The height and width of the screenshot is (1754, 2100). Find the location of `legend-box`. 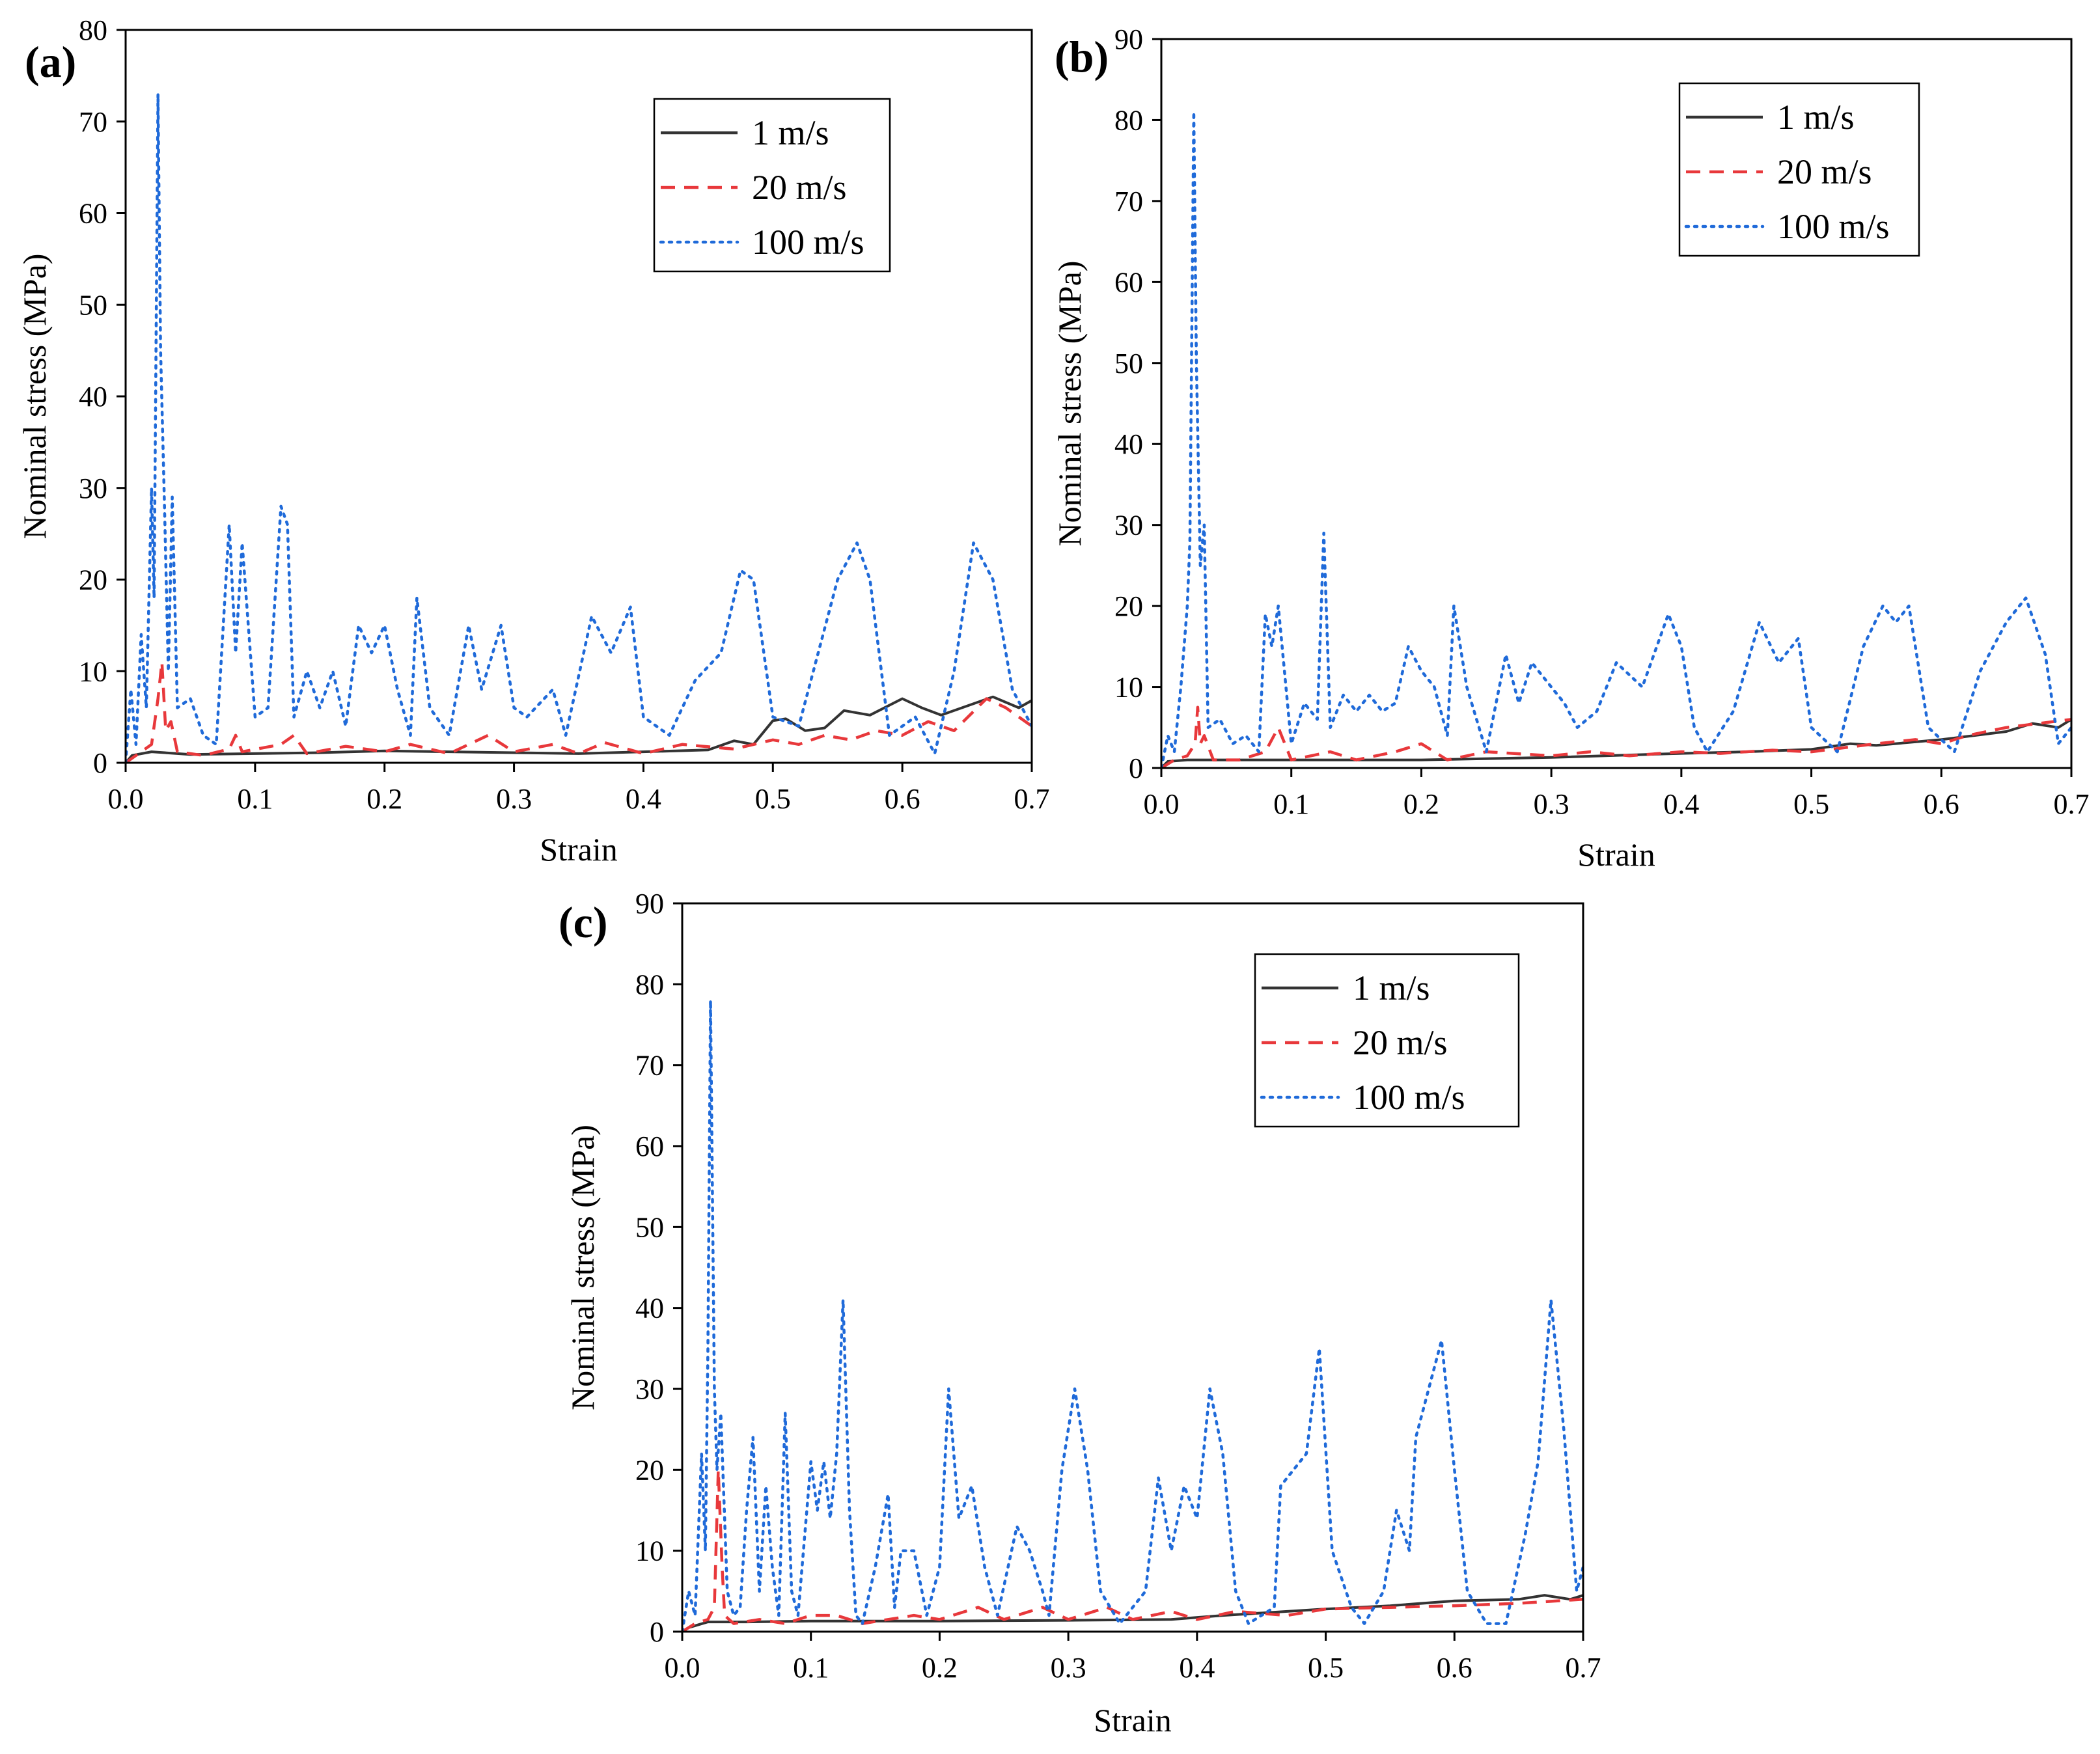

legend-box is located at coordinates (1799, 169).